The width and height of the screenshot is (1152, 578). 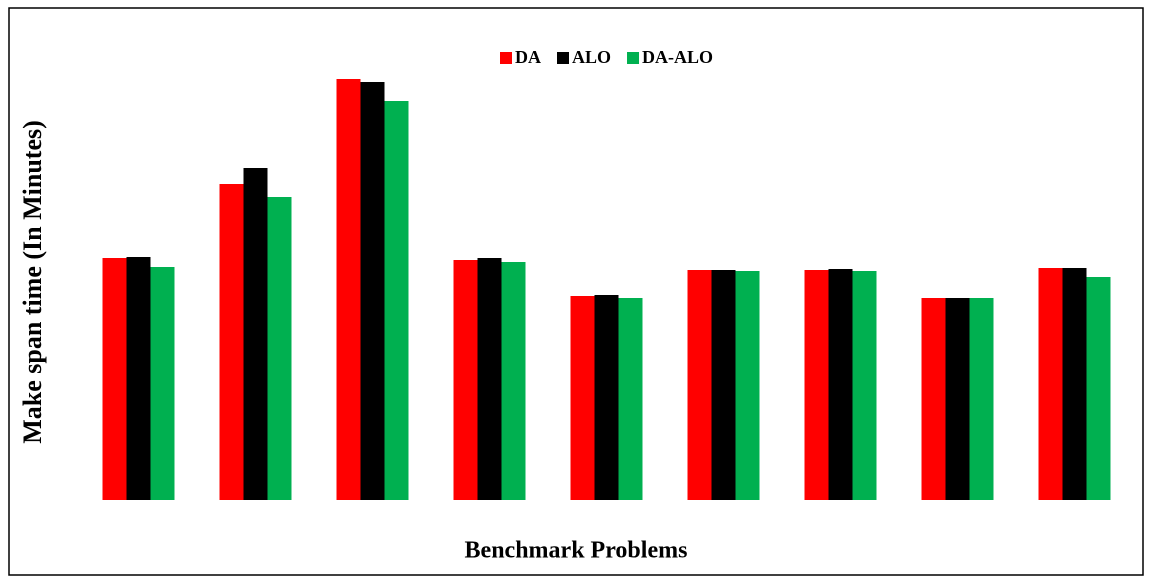 What do you see at coordinates (576, 551) in the screenshot?
I see `x-axis-label: Benchmark Problems` at bounding box center [576, 551].